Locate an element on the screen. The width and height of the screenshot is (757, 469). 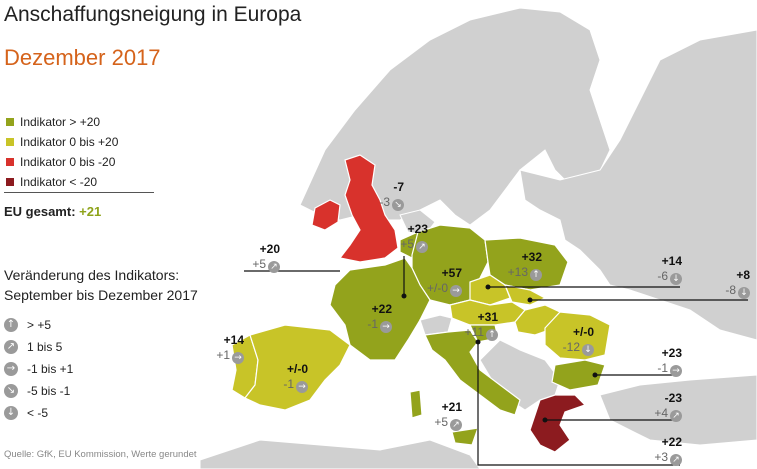
change-title-line2: September bis Dezember 2017 is located at coordinates (101, 295).